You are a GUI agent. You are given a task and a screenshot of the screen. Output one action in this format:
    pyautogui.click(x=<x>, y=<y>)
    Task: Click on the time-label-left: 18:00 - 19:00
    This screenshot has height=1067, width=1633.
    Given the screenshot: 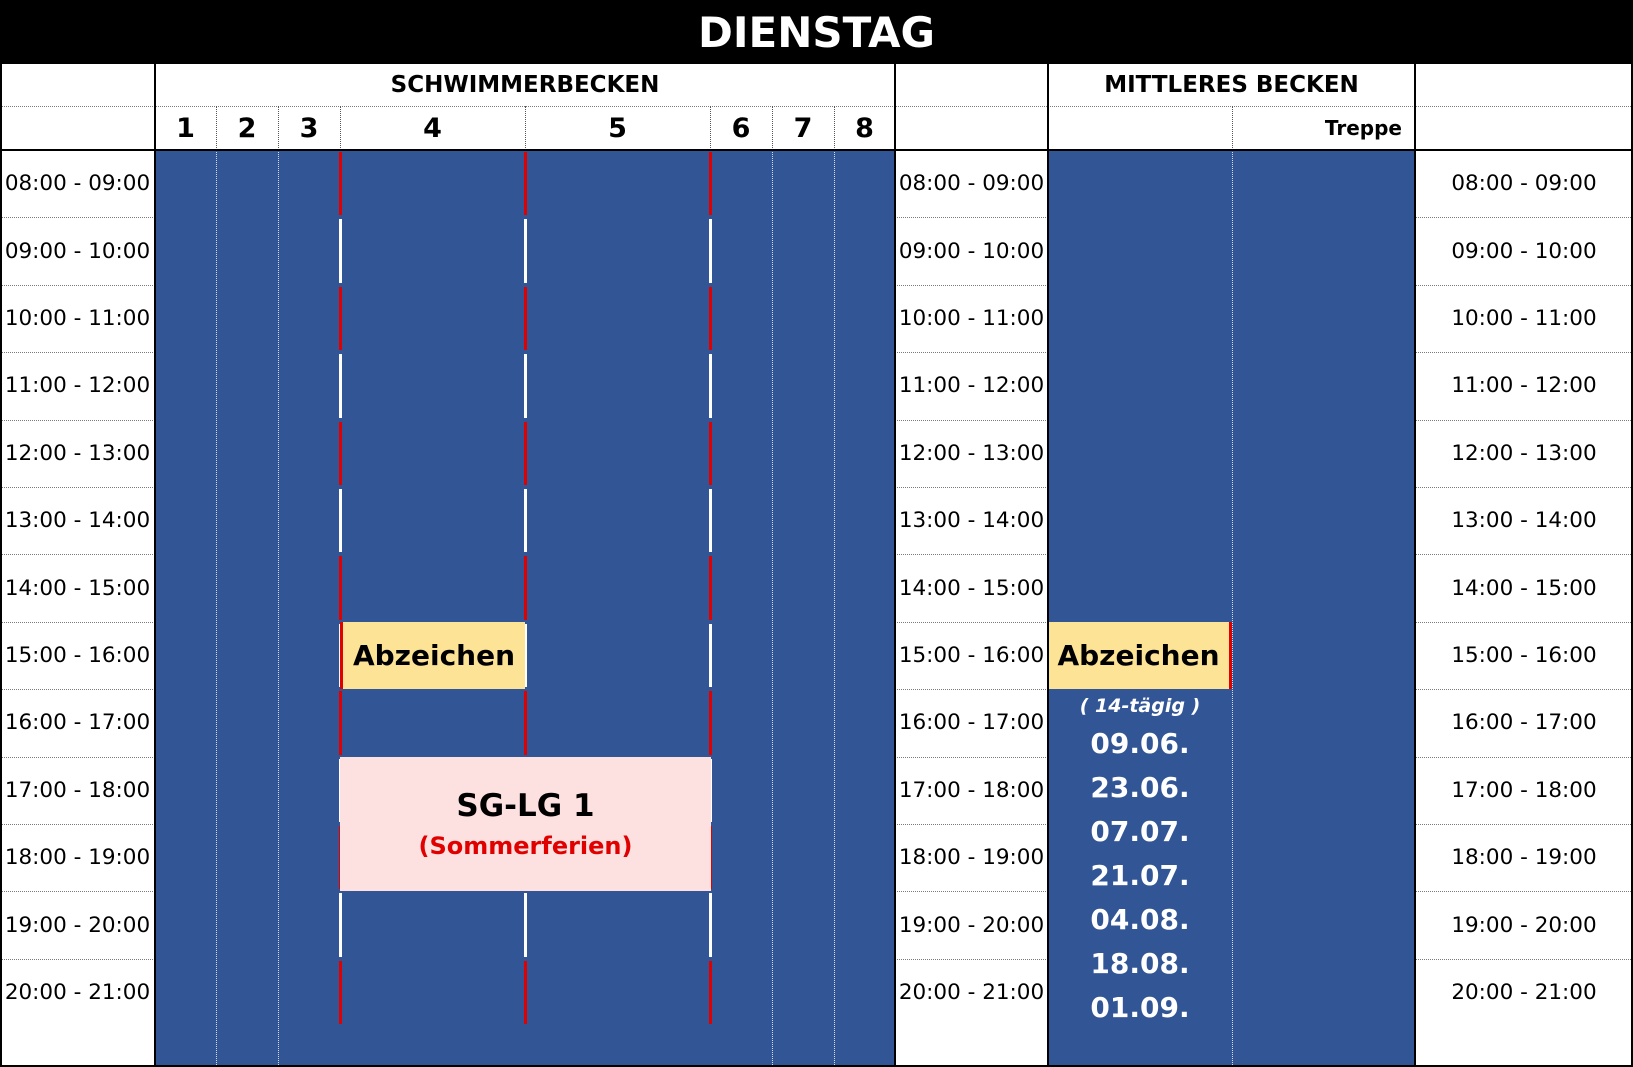 What is the action you would take?
    pyautogui.click(x=77, y=858)
    